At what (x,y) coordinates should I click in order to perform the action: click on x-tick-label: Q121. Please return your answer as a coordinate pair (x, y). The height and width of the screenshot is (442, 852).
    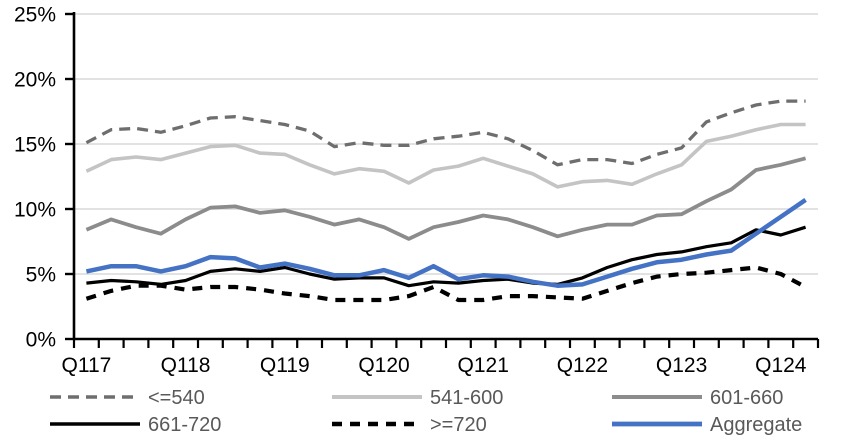
    Looking at the image, I should click on (483, 365).